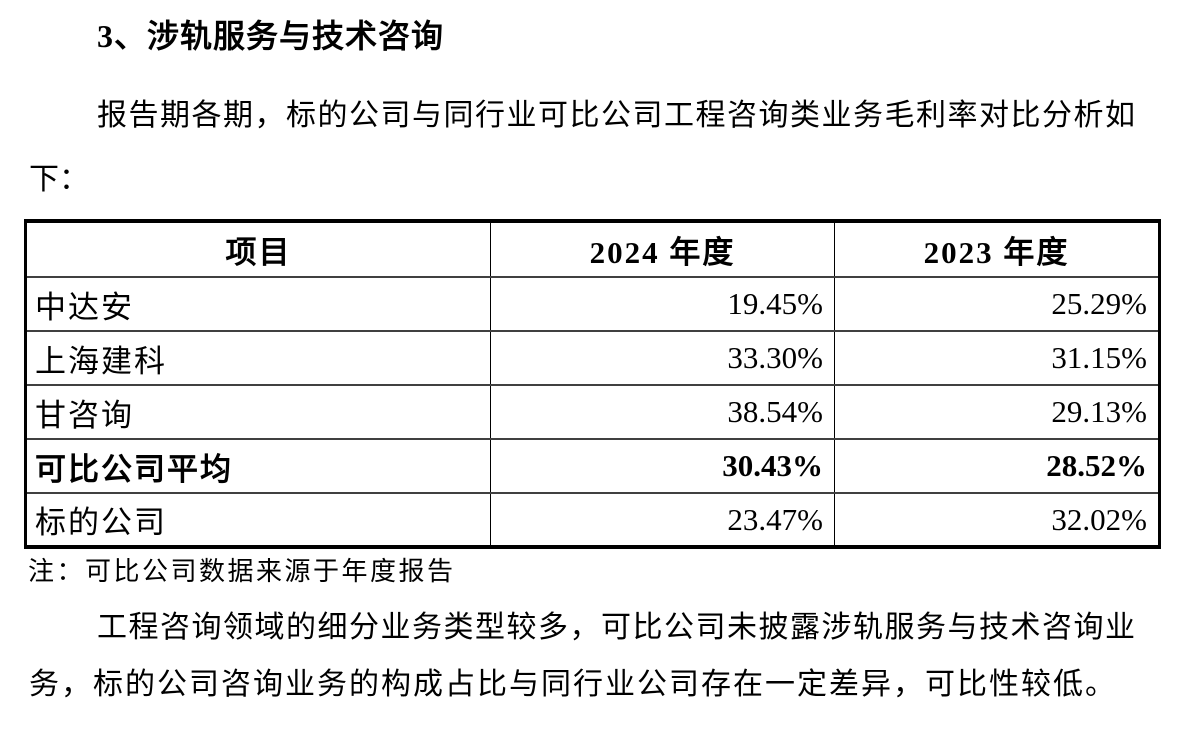  I want to click on table-header-row: 项目 2024 年度 2023 年度, so click(592, 249).